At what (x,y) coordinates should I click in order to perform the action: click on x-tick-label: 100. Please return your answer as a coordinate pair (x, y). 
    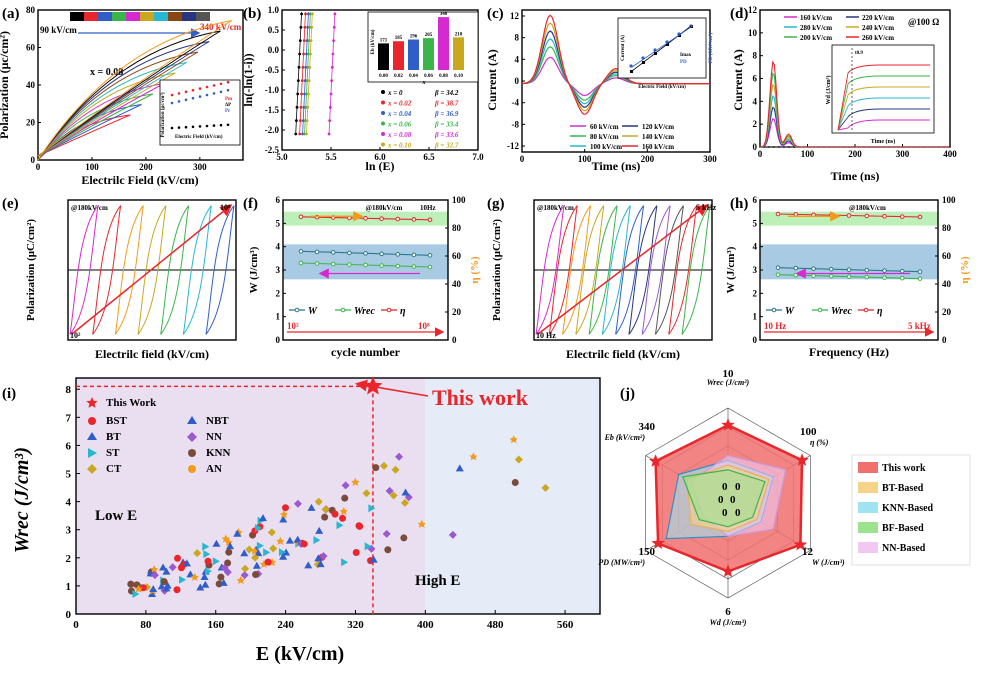
    Looking at the image, I should click on (92, 167).